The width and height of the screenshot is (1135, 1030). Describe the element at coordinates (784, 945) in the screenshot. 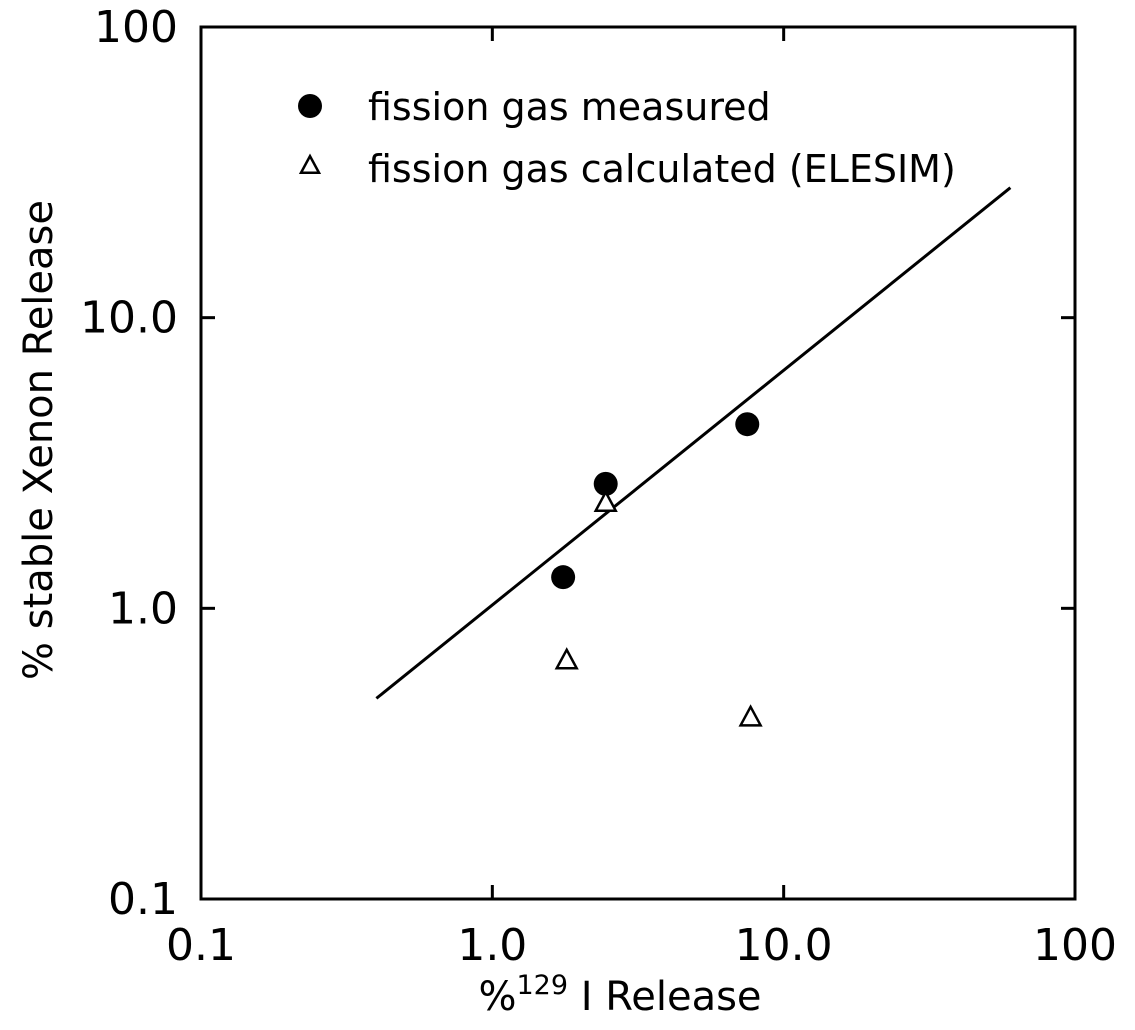

I see `x-tick-label: 10.0` at that location.